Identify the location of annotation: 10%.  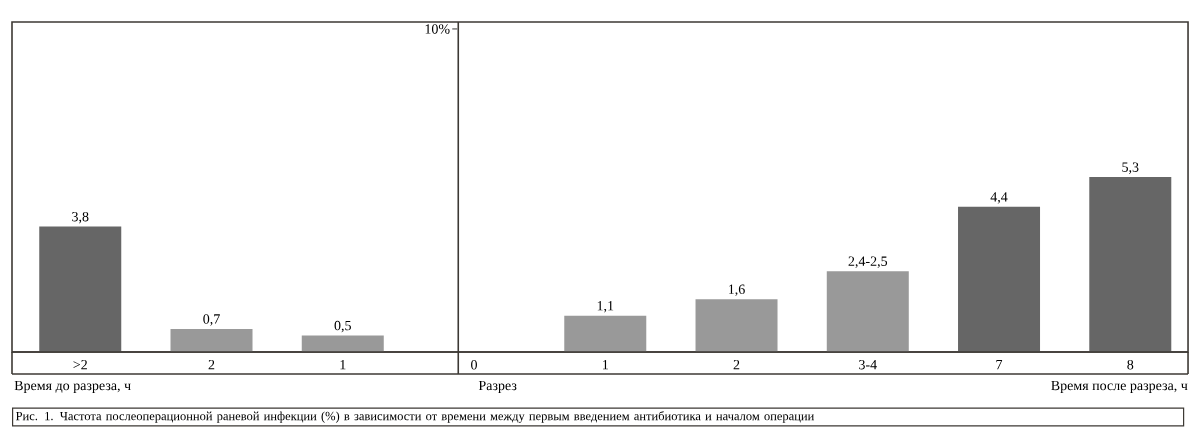
(437, 29).